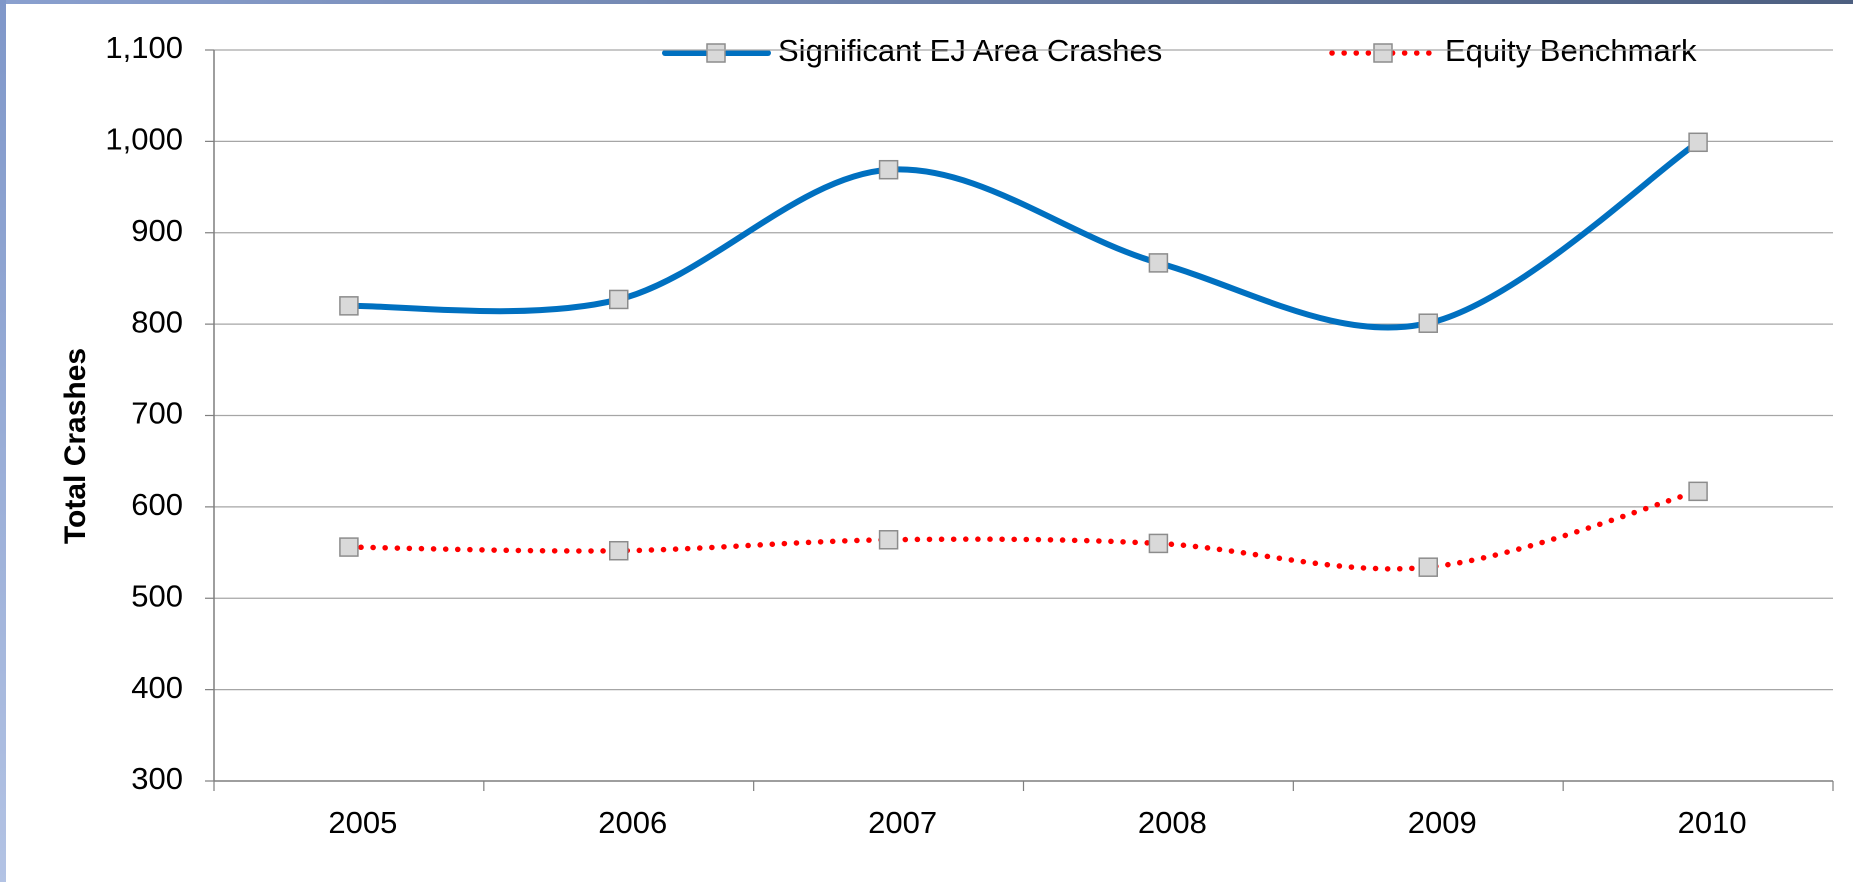 This screenshot has width=1853, height=882. What do you see at coordinates (157, 687) in the screenshot?
I see `y-tick-label: 400` at bounding box center [157, 687].